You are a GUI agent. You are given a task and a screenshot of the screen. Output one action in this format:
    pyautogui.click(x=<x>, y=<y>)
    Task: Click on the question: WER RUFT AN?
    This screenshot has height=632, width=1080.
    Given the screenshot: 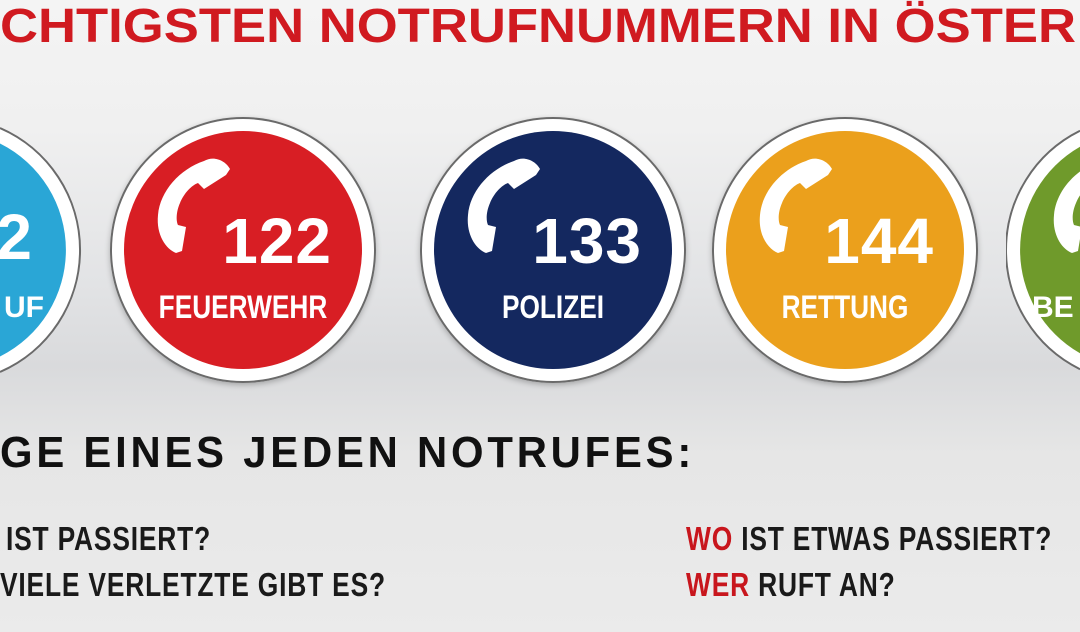 What is the action you would take?
    pyautogui.click(x=791, y=585)
    